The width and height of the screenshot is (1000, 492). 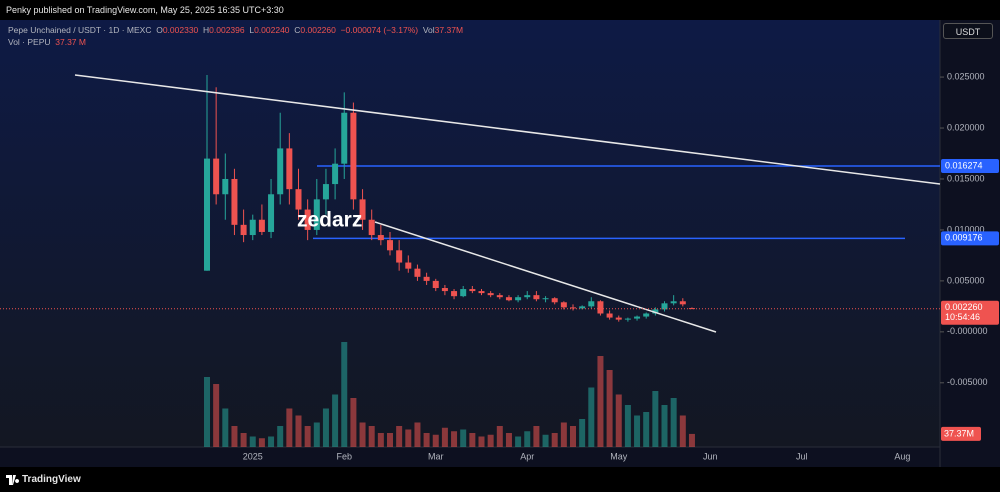 I want to click on y-tick-label: 0.010000, so click(x=966, y=229).